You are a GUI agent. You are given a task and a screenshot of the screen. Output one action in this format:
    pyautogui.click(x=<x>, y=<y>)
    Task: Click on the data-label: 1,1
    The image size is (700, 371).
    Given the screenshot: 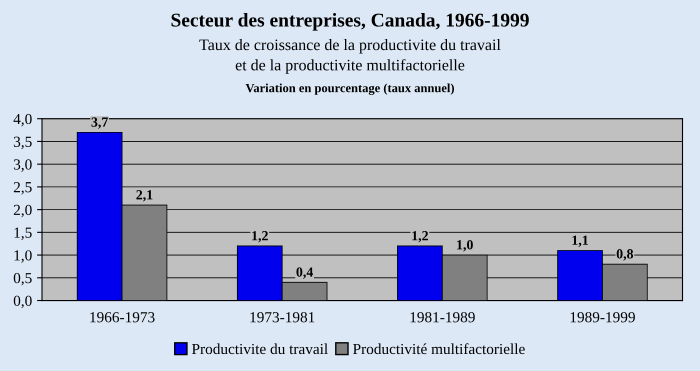 What is the action you would take?
    pyautogui.click(x=580, y=241)
    